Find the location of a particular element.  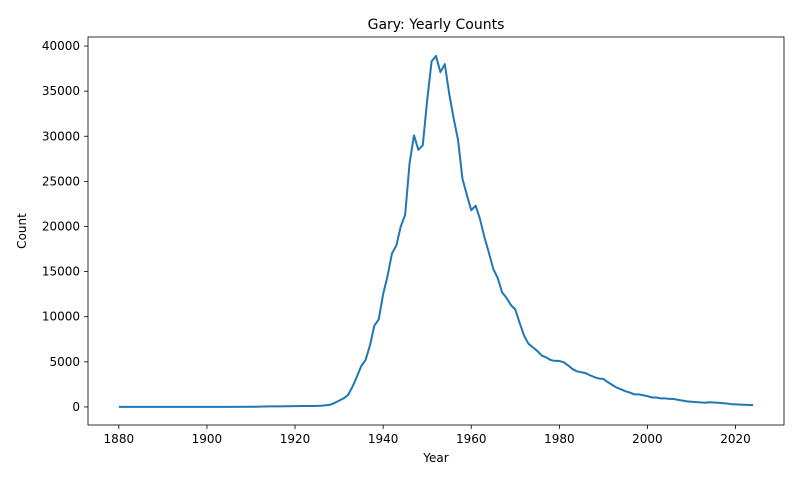

x-tick-label: 1980 is located at coordinates (559, 439).